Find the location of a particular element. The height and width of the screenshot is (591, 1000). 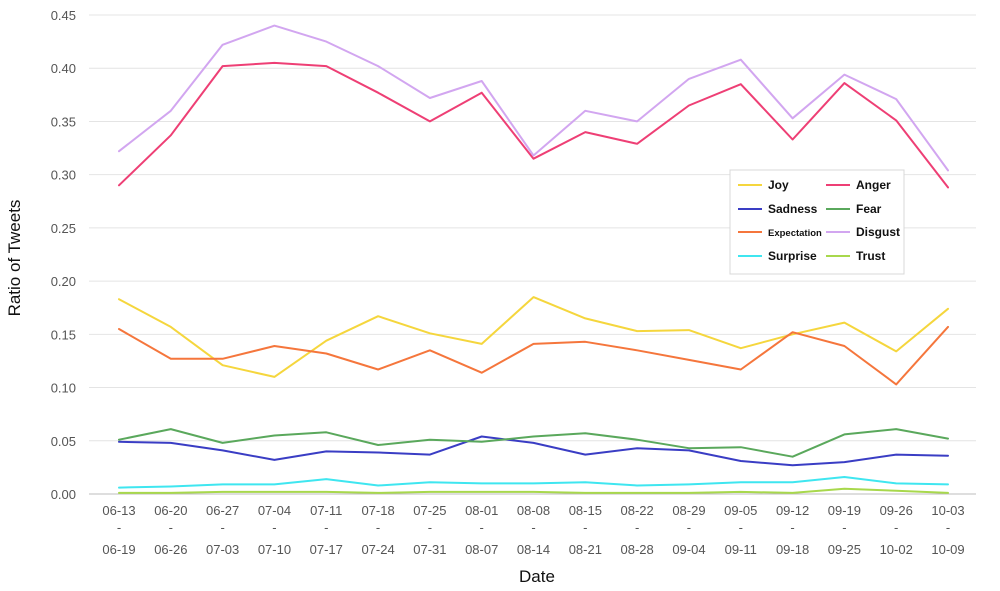

x-tick-label-start: 06-27 is located at coordinates (222, 510).